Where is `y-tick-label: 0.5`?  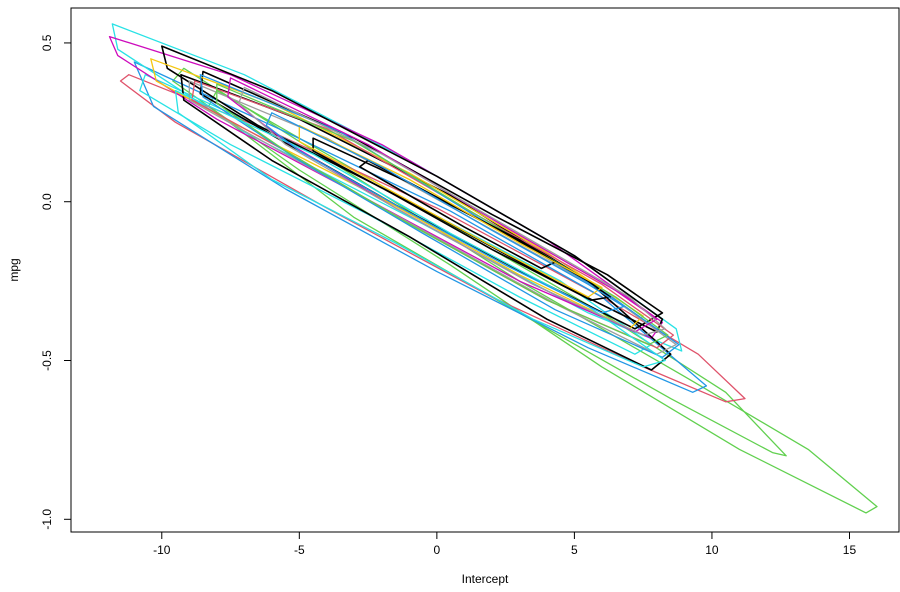 y-tick-label: 0.5 is located at coordinates (47, 42).